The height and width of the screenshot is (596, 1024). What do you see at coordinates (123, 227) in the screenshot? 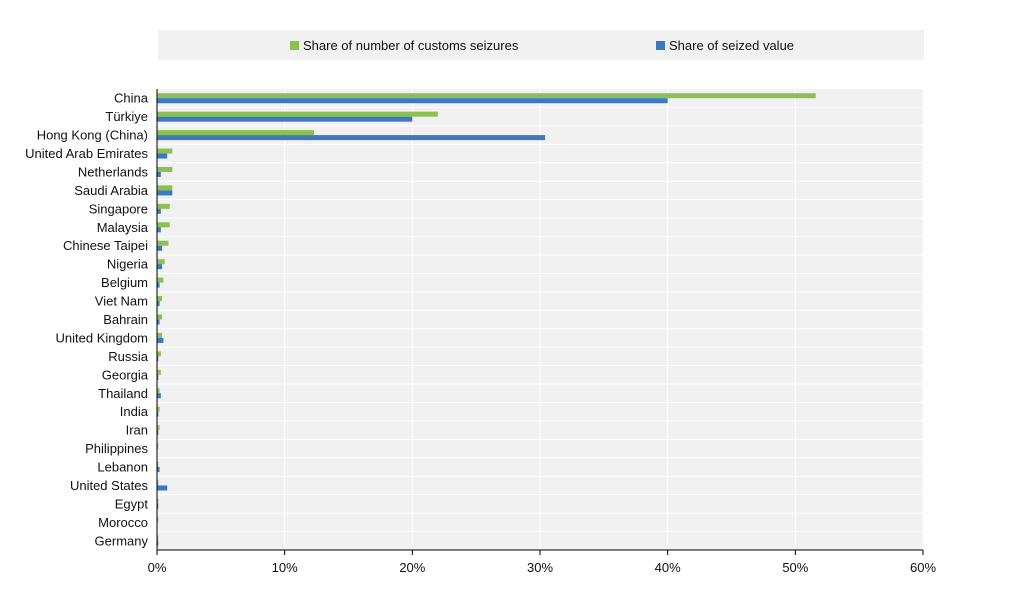
I see `category-label: Malaysia` at bounding box center [123, 227].